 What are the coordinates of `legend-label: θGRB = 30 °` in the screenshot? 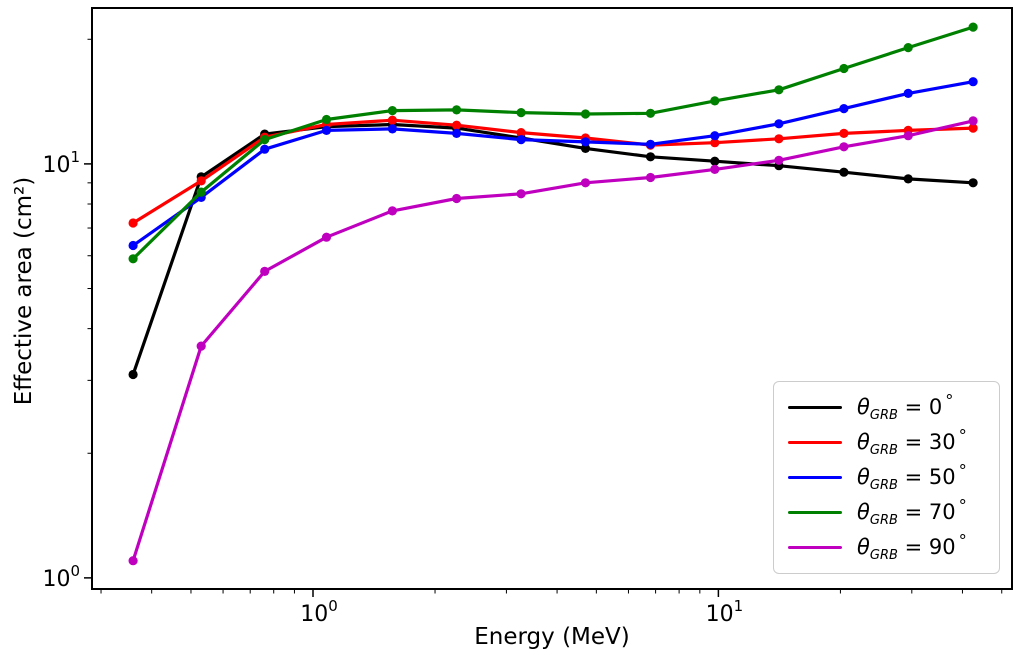 It's located at (912, 442).